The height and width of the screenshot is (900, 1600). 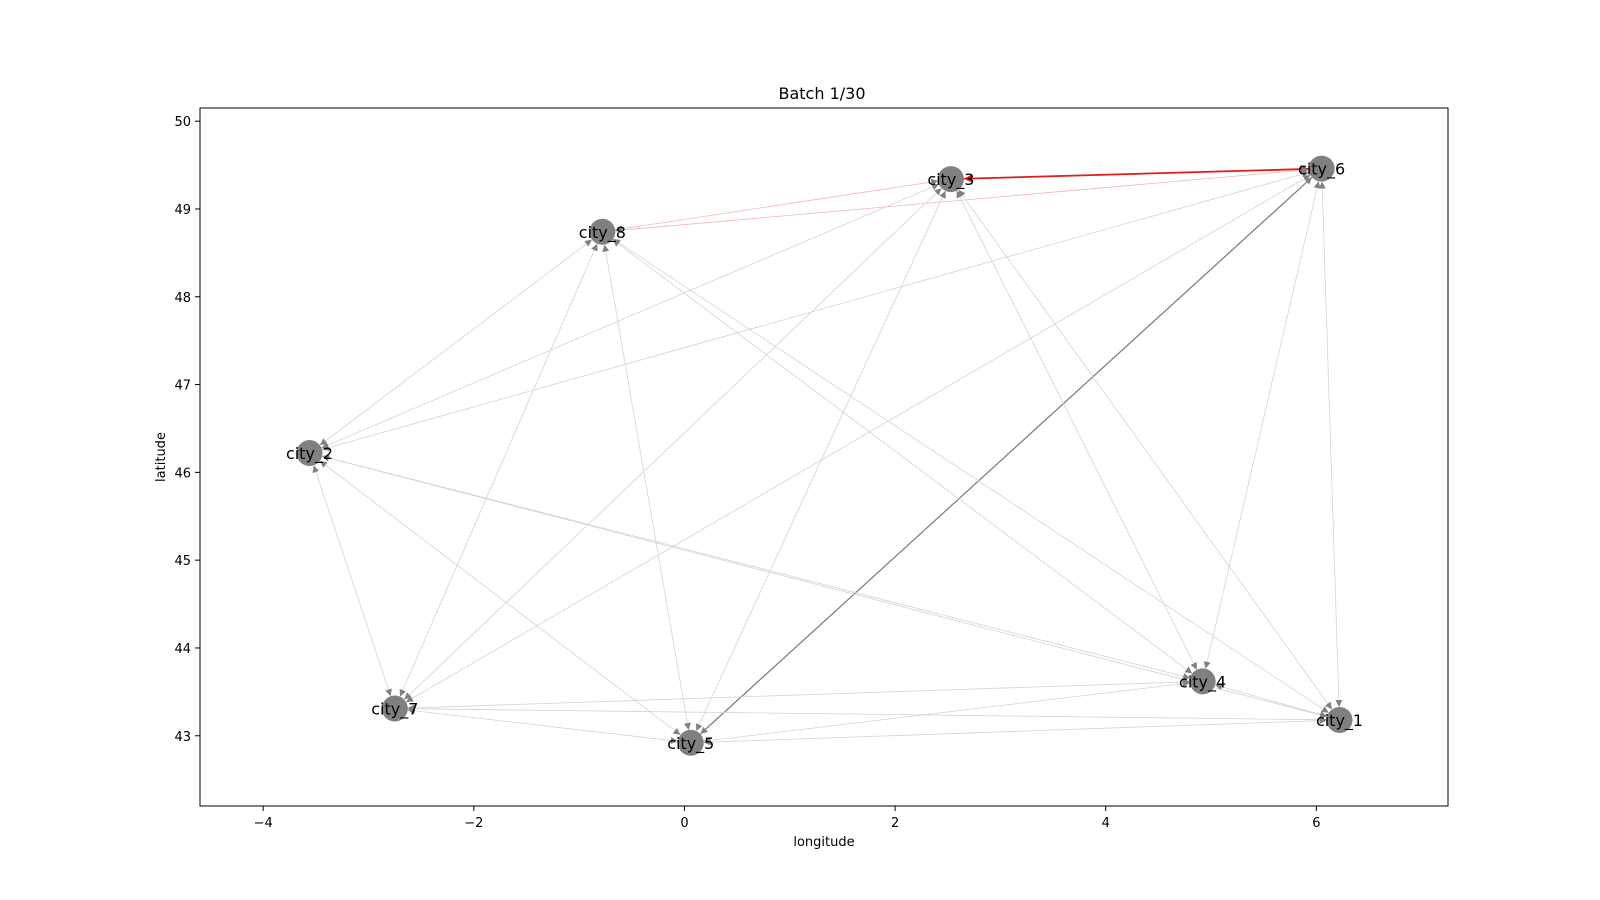 I want to click on node-label-city_6: city_6, so click(x=1321, y=170).